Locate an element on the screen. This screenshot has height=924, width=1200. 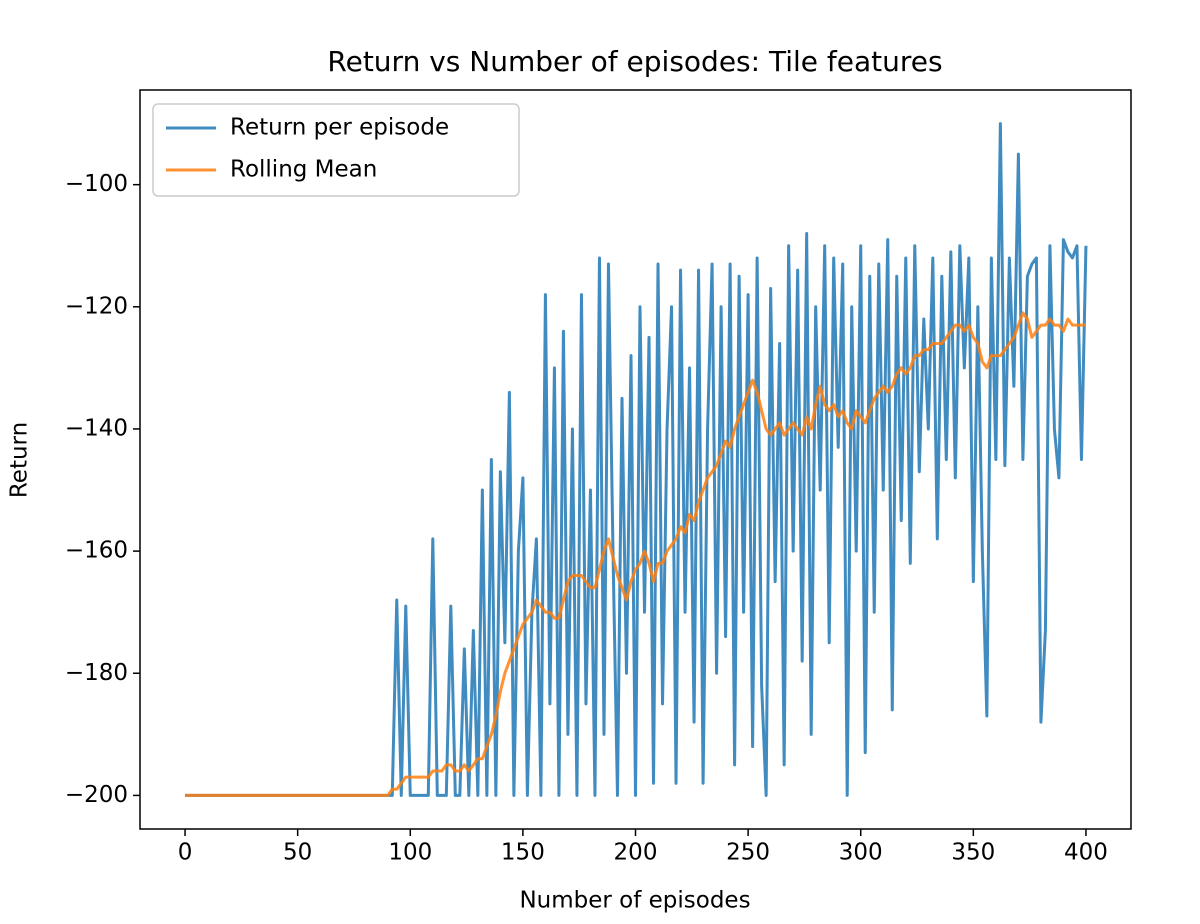
x-tick-label: 200 is located at coordinates (636, 853).